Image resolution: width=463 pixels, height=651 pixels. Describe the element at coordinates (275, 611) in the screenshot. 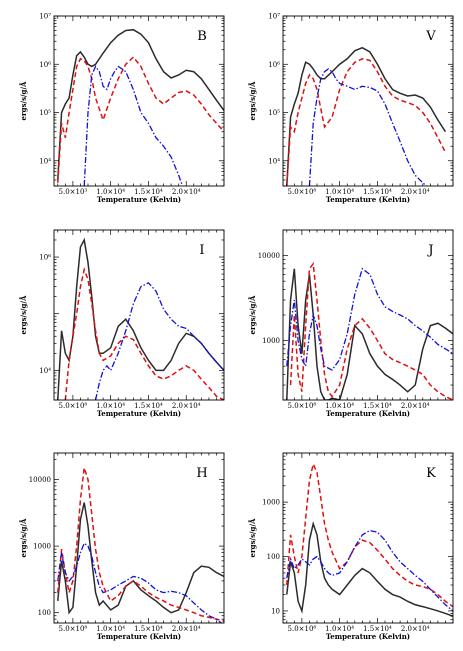

I see `y-tick-label: 10` at that location.